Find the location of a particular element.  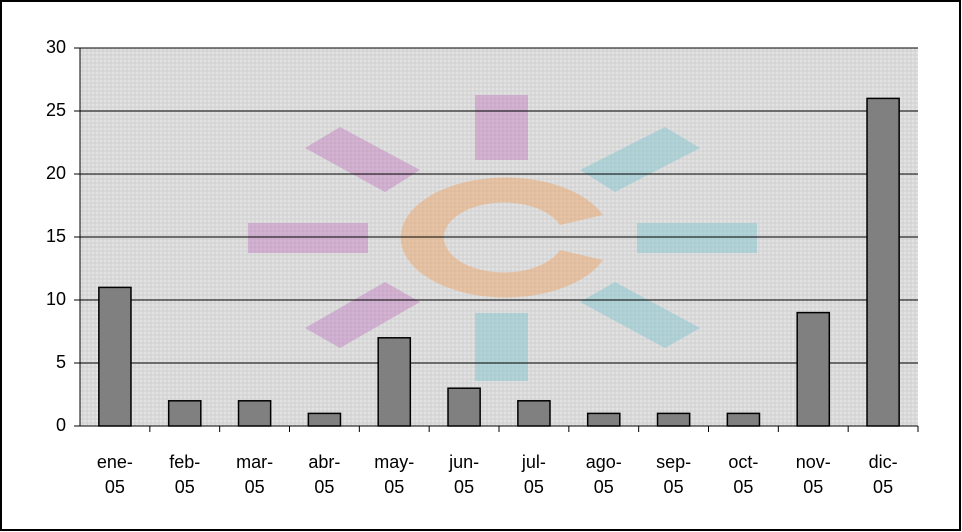

x-tick-label: oct-05 is located at coordinates (743, 474).